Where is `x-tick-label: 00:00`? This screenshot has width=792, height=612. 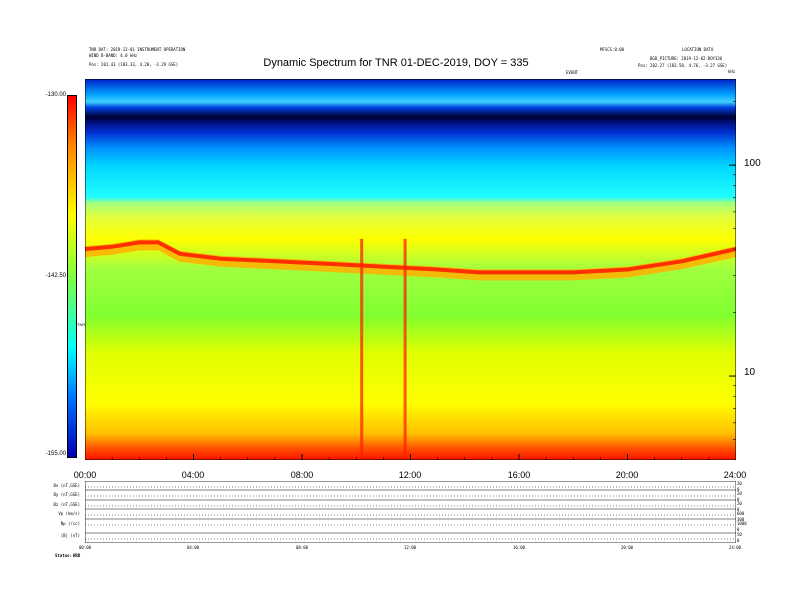 x-tick-label: 00:00 is located at coordinates (85, 475).